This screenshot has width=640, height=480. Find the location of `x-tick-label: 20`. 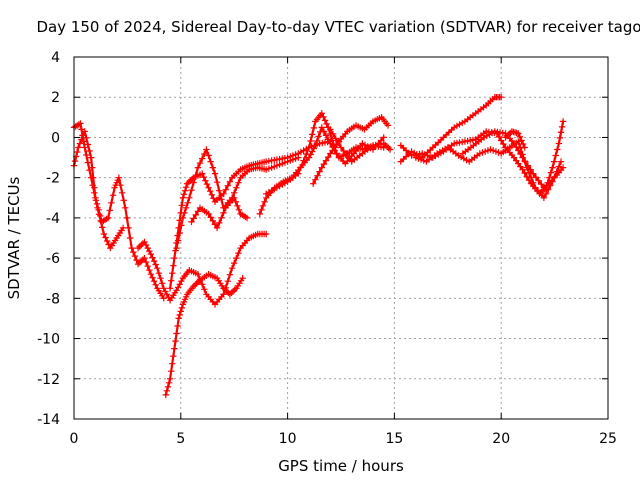

x-tick-label: 20 is located at coordinates (501, 439).